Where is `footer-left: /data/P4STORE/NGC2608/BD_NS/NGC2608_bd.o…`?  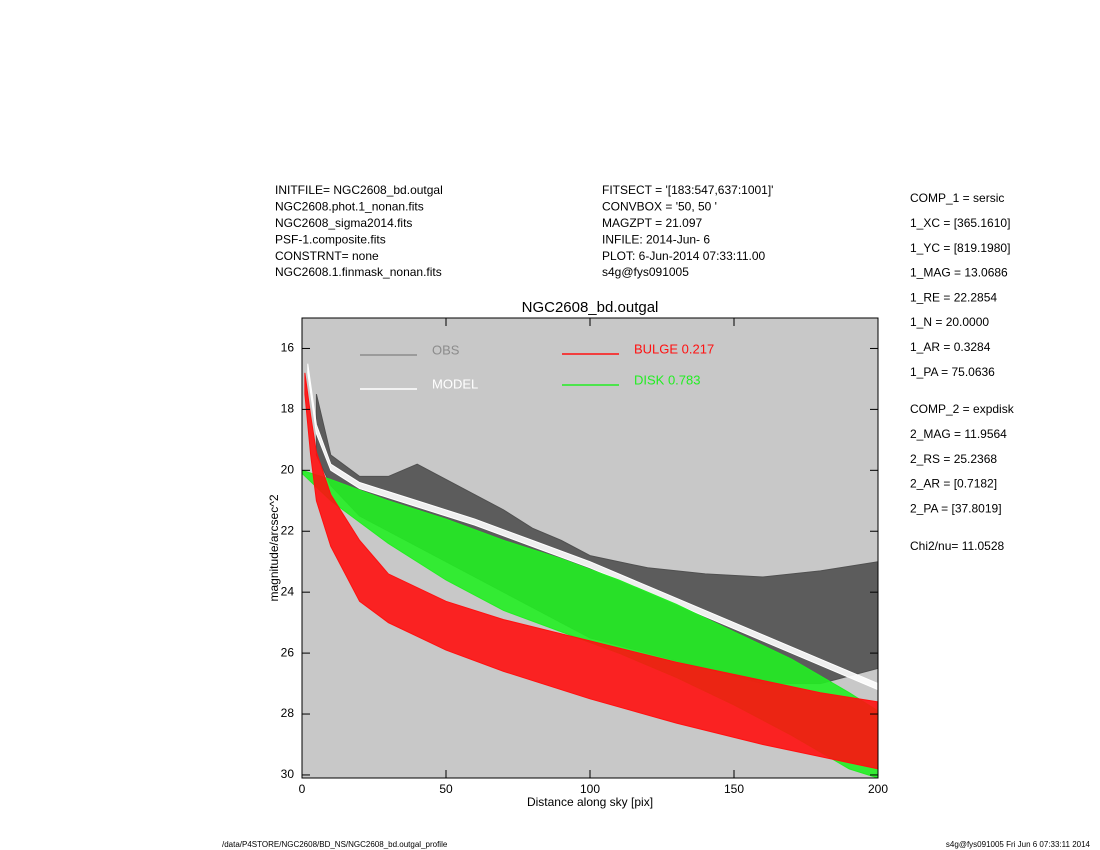
footer-left: /data/P4STORE/NGC2608/BD_NS/NGC2608_bd.o… is located at coordinates (335, 844).